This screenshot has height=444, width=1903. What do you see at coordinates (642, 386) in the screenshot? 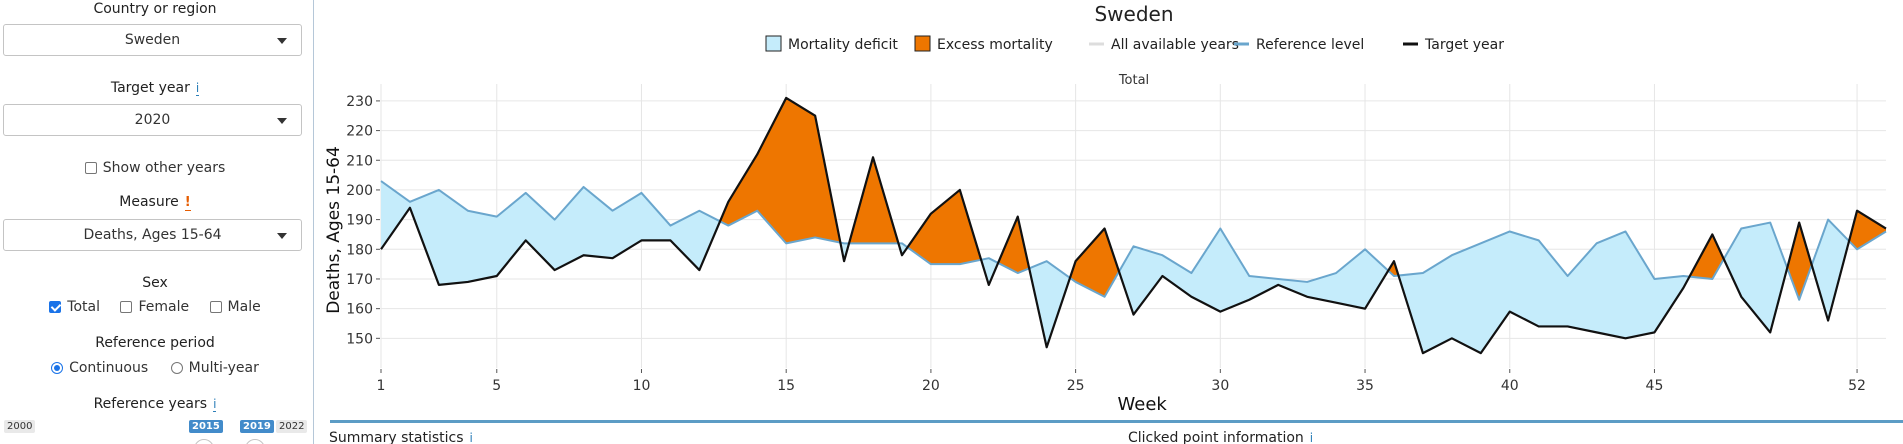
I see `x-tick-label-2: 10` at bounding box center [642, 386].